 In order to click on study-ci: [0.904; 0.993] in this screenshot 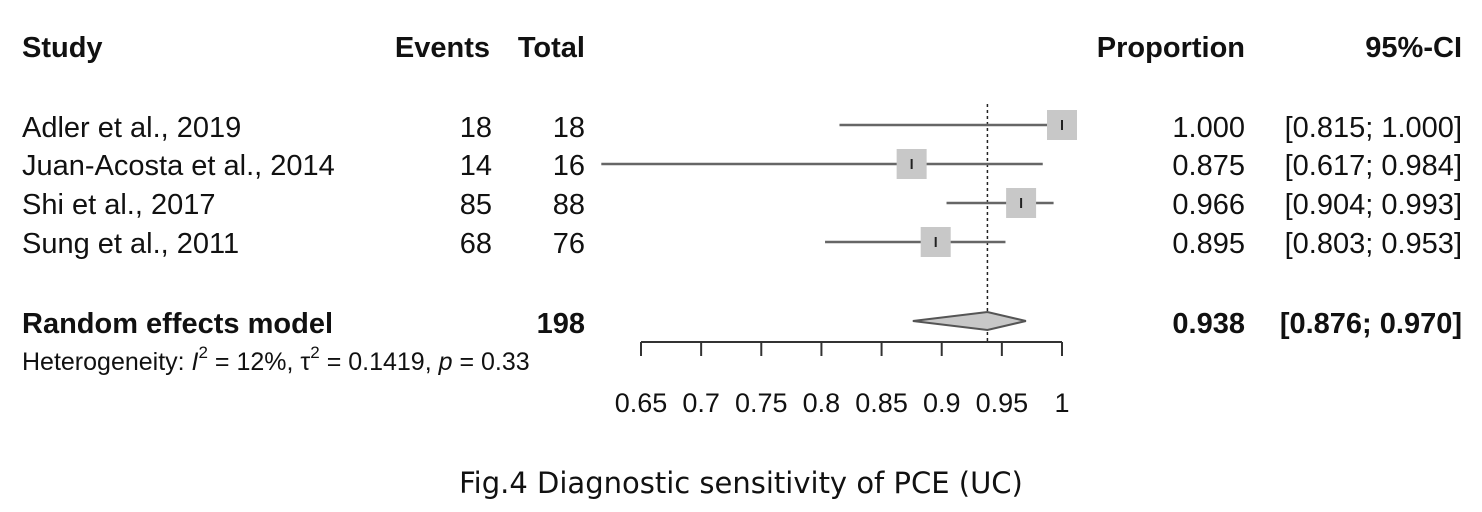, I will do `click(1373, 205)`.